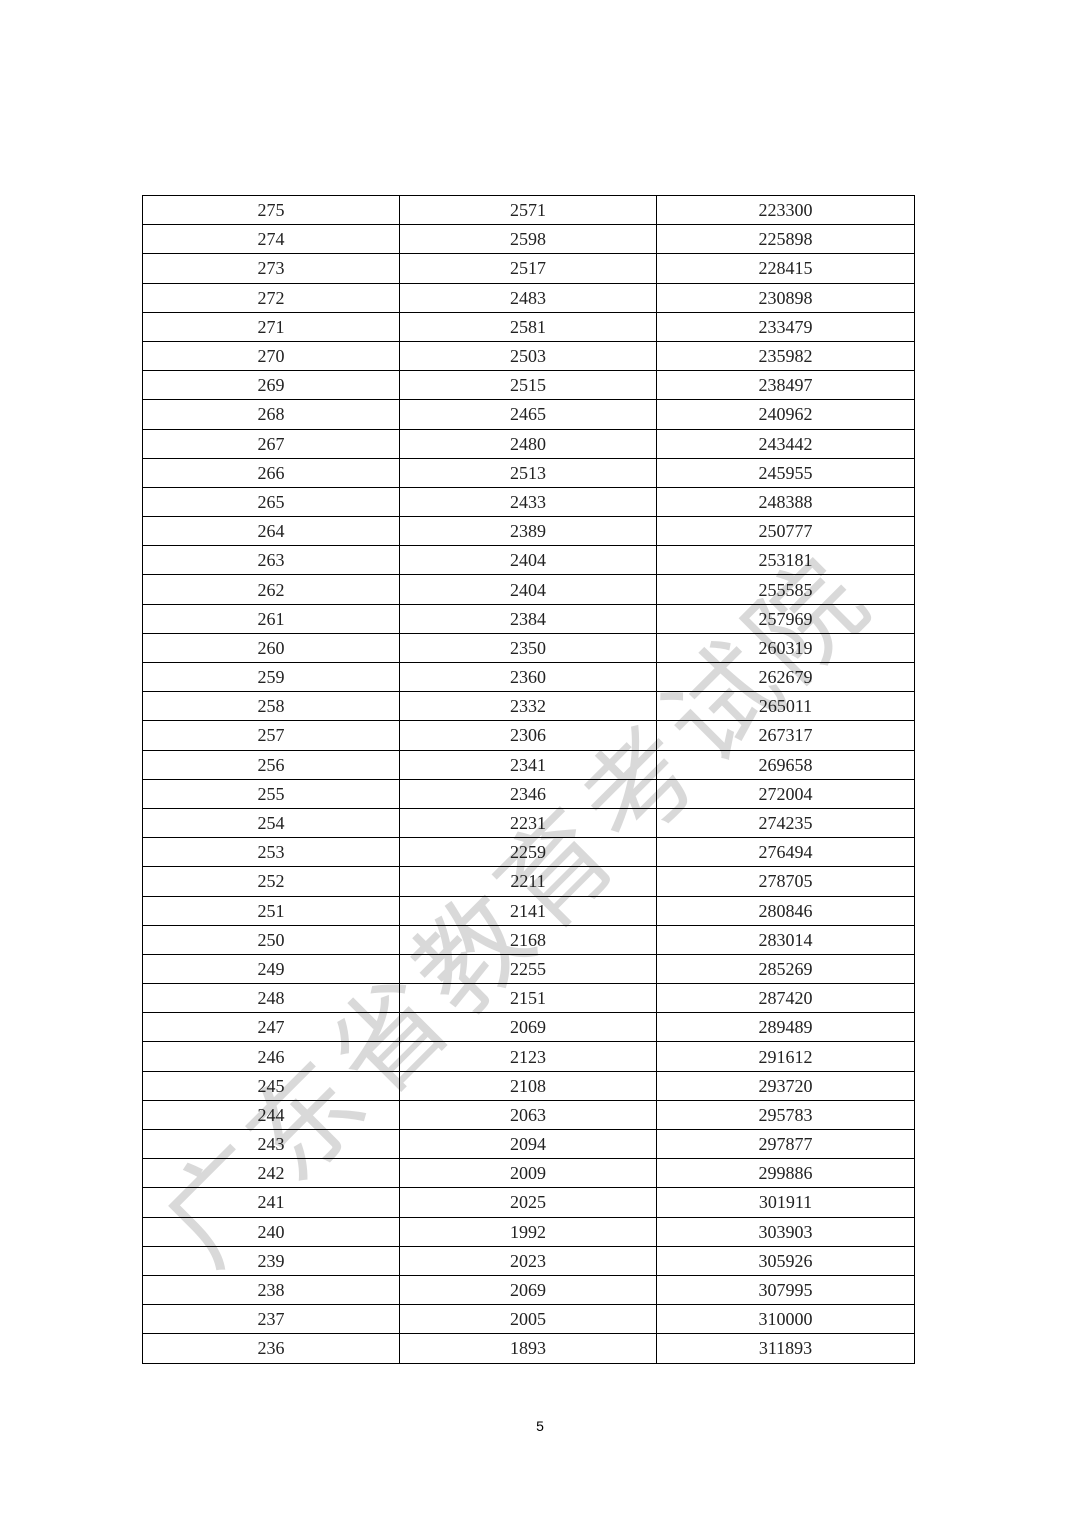 The height and width of the screenshot is (1527, 1080). Describe the element at coordinates (785, 239) in the screenshot. I see `cumulative-cell: 225898` at that location.